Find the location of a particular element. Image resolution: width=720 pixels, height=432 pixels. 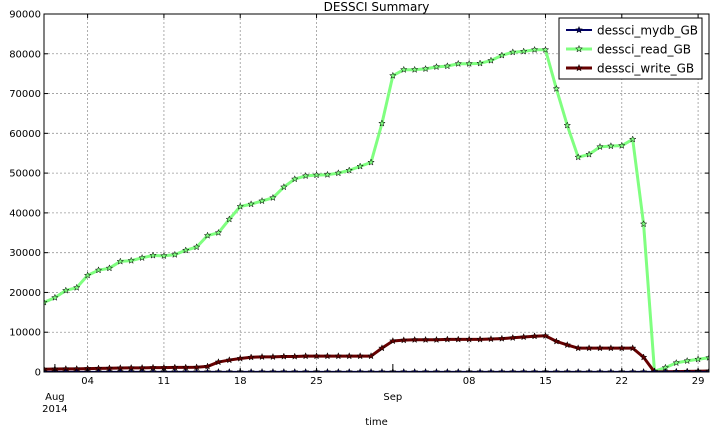

y-tick-label: 20000 is located at coordinates (25, 293).